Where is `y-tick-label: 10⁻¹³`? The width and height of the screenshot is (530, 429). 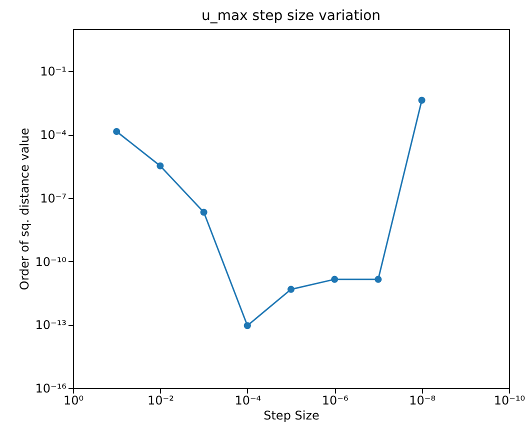 y-tick-label: 10⁻¹³ is located at coordinates (51, 325).